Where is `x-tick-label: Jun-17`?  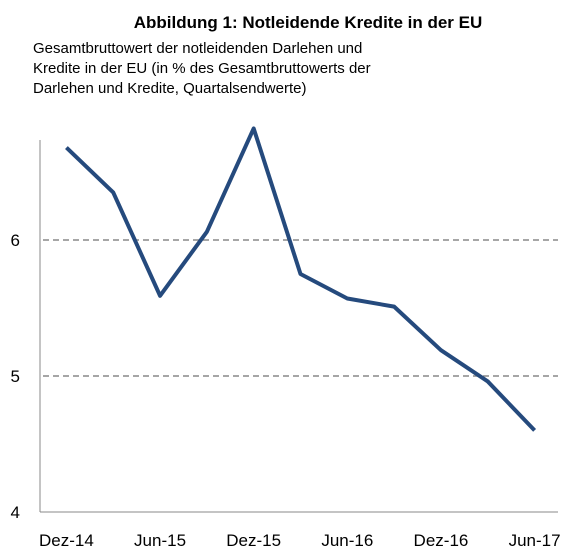
x-tick-label: Jun-17 is located at coordinates (535, 540).